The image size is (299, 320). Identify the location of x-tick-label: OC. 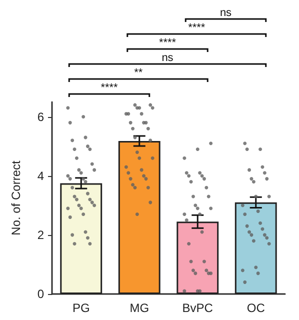
(256, 308).